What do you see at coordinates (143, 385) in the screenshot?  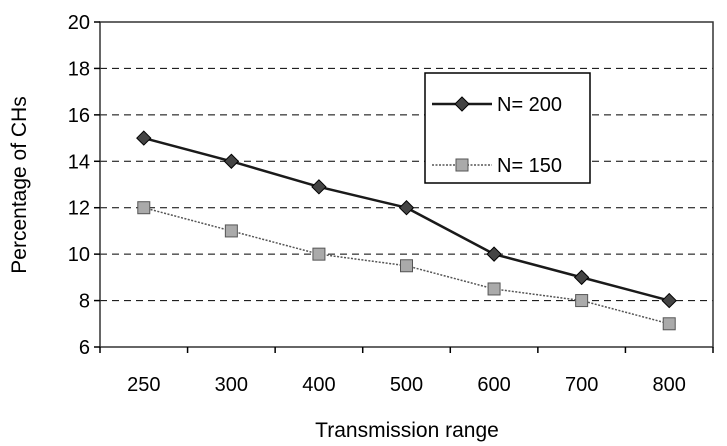 I see `x-tick-label: 250` at bounding box center [143, 385].